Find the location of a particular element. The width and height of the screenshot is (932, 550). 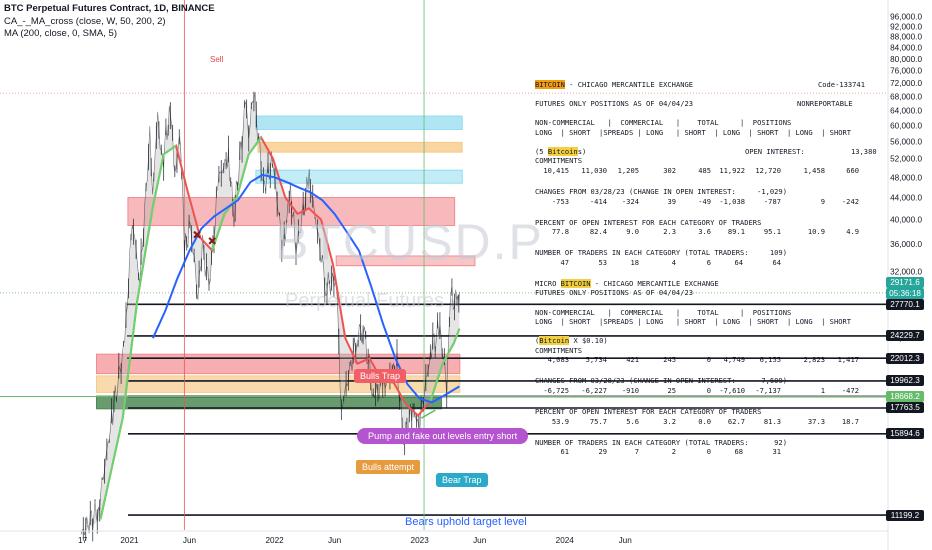

price-axis-tick: 48,000.0 is located at coordinates (906, 177).